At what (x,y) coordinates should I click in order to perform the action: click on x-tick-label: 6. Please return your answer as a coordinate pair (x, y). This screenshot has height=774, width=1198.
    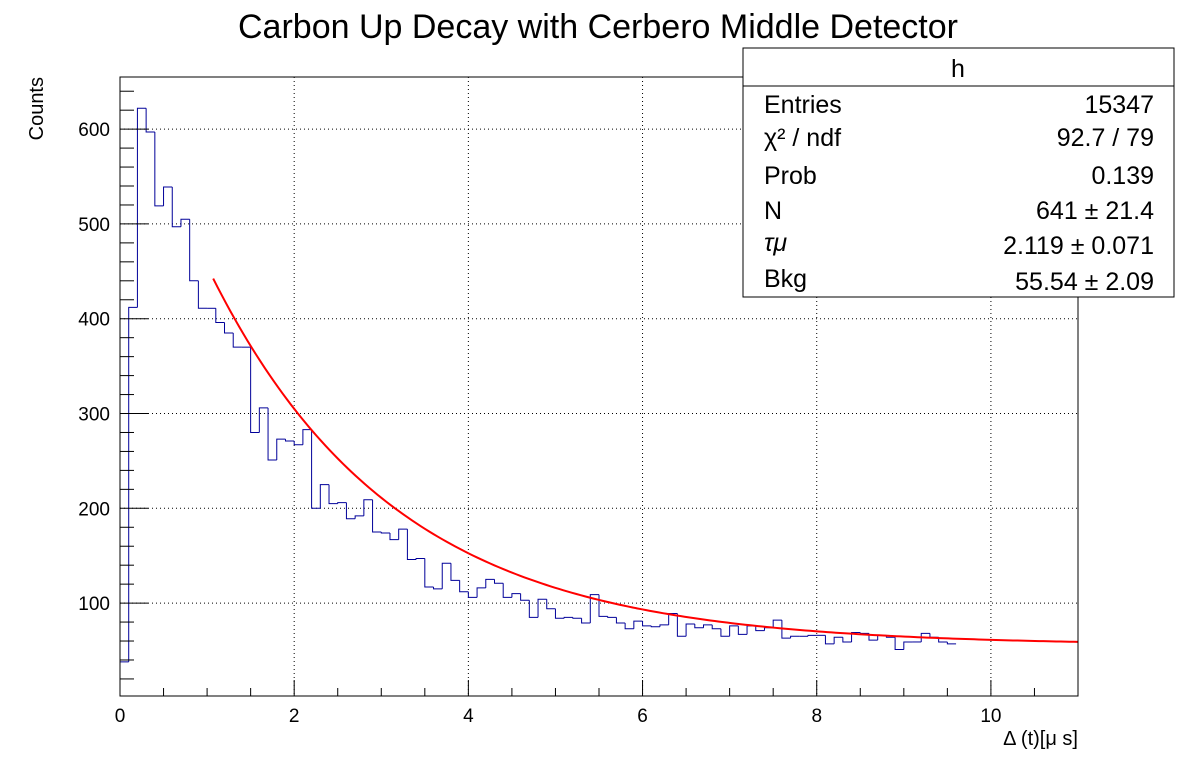
    Looking at the image, I should click on (642, 716).